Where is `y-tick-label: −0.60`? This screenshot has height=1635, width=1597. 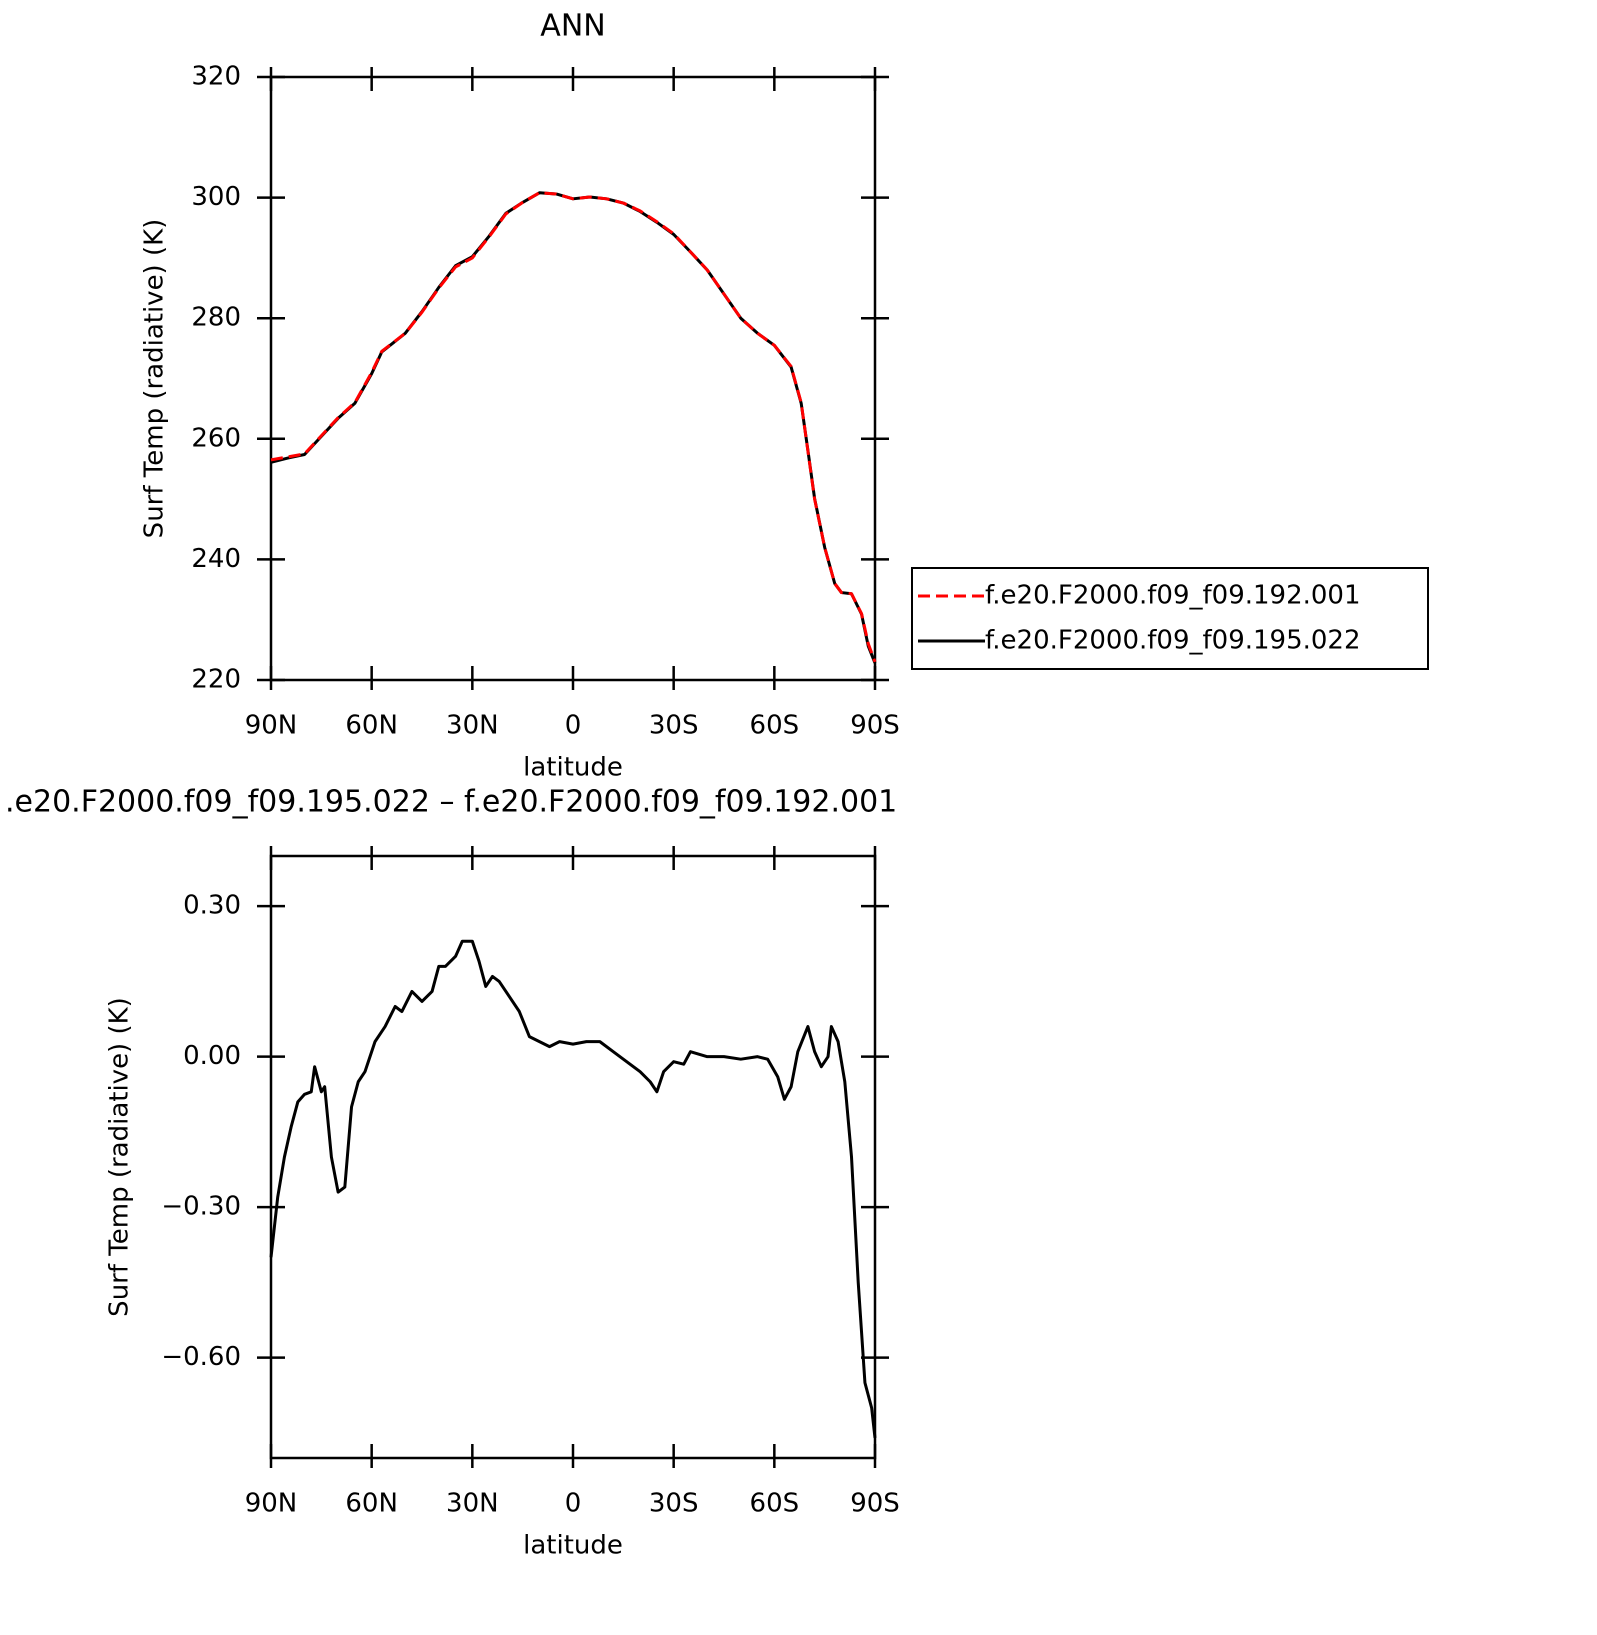 y-tick-label: −0.60 is located at coordinates (201, 1357).